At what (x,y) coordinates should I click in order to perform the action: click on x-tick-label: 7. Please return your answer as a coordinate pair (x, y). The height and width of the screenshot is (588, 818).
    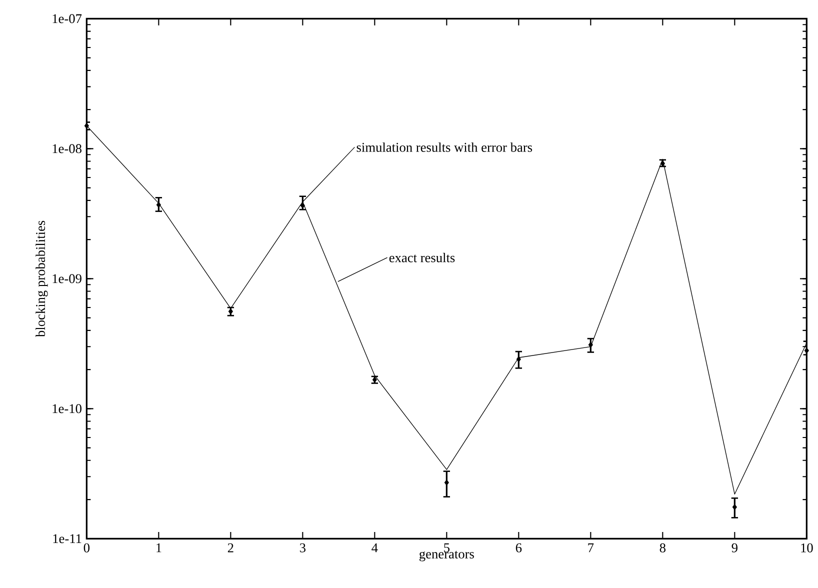
    Looking at the image, I should click on (591, 547).